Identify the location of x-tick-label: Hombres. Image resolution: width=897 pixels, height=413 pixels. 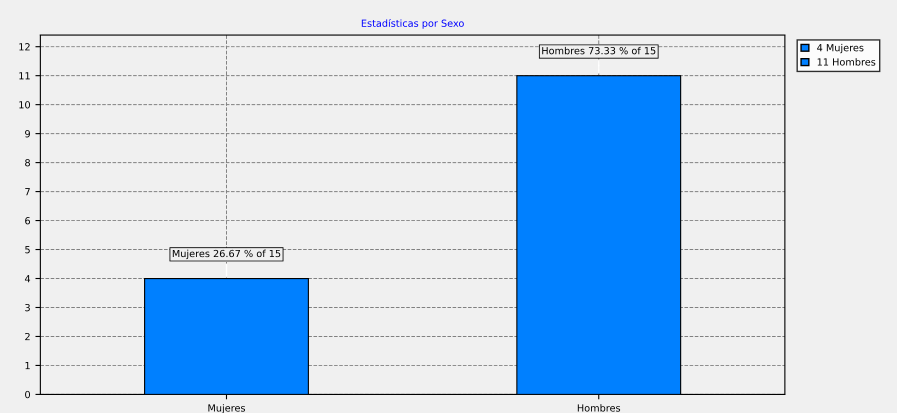
(599, 408).